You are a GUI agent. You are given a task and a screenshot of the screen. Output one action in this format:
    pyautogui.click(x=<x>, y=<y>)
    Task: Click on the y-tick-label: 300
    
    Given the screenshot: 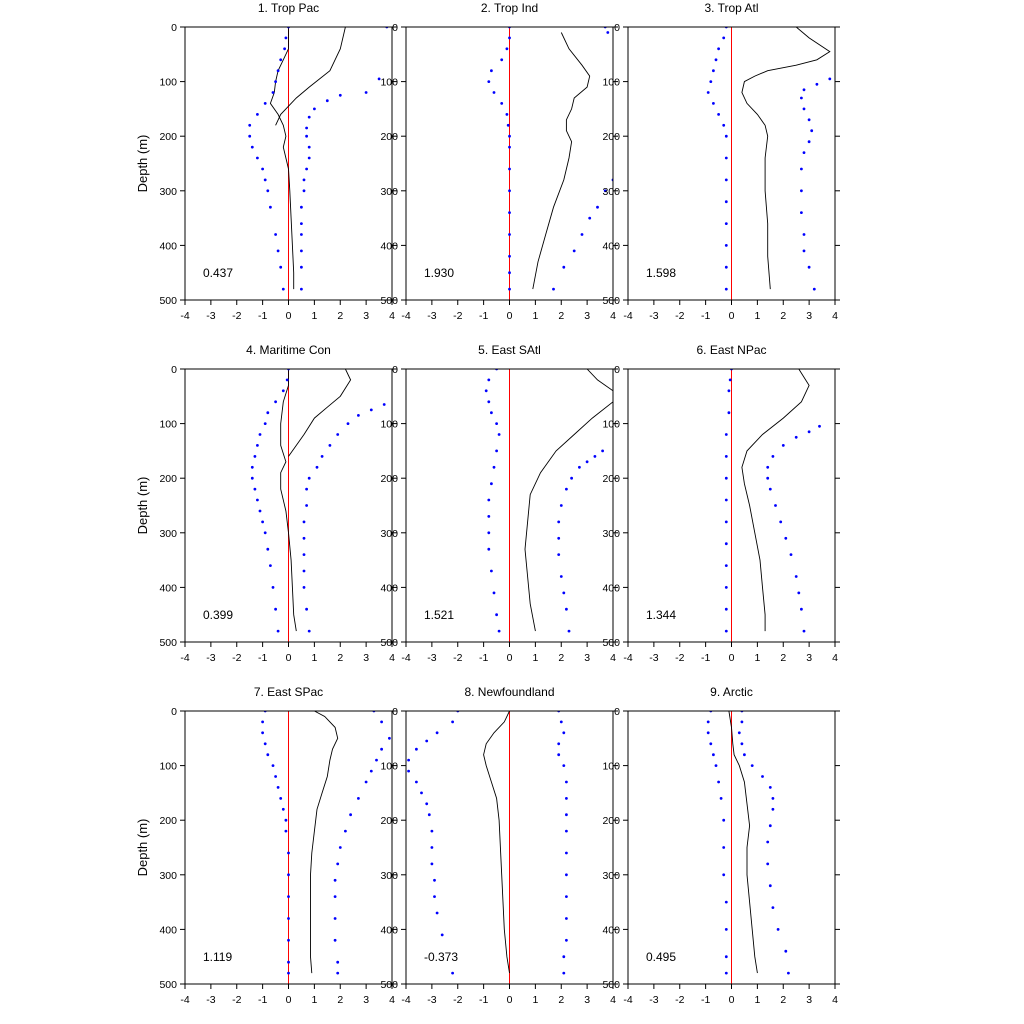 What is the action you would take?
    pyautogui.click(x=389, y=192)
    